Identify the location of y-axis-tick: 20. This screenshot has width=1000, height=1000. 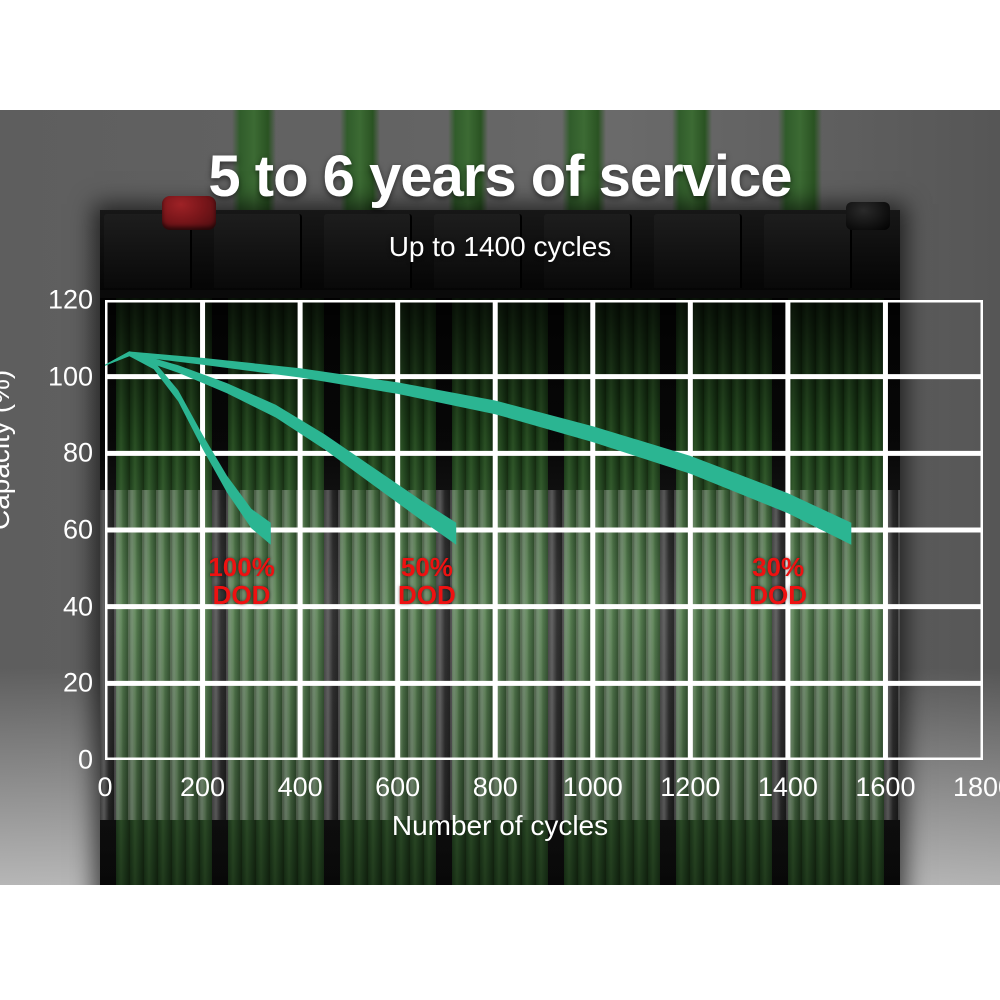
(77, 682).